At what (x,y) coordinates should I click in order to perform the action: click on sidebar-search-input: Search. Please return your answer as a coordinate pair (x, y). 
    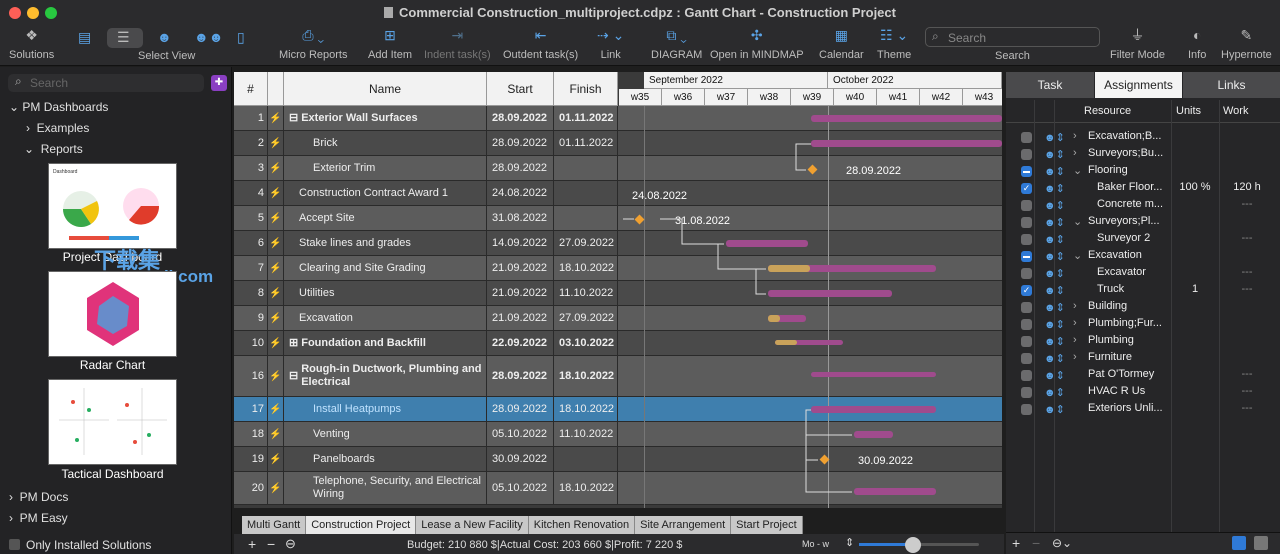
    Looking at the image, I should click on (106, 83).